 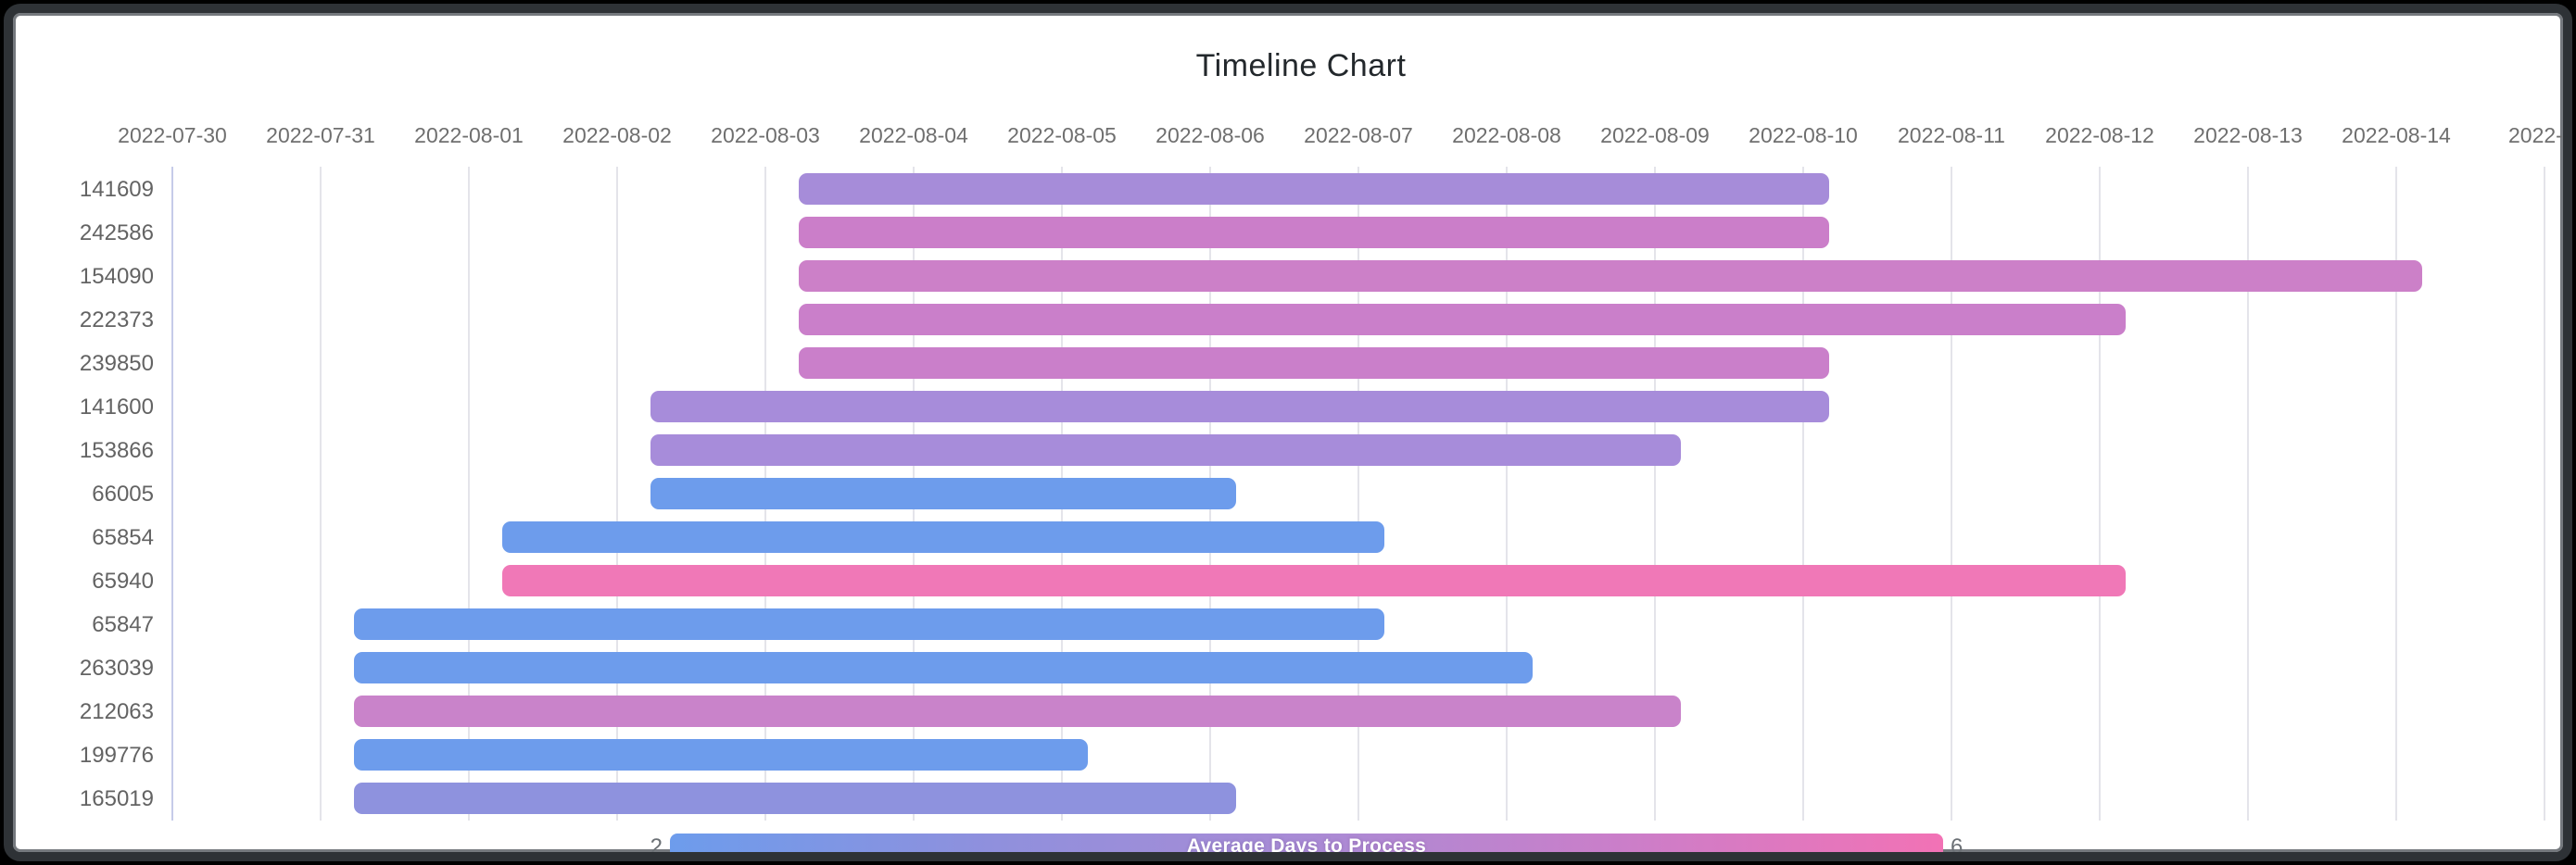 What do you see at coordinates (1957, 846) in the screenshot?
I see `legend-max-value: 6` at bounding box center [1957, 846].